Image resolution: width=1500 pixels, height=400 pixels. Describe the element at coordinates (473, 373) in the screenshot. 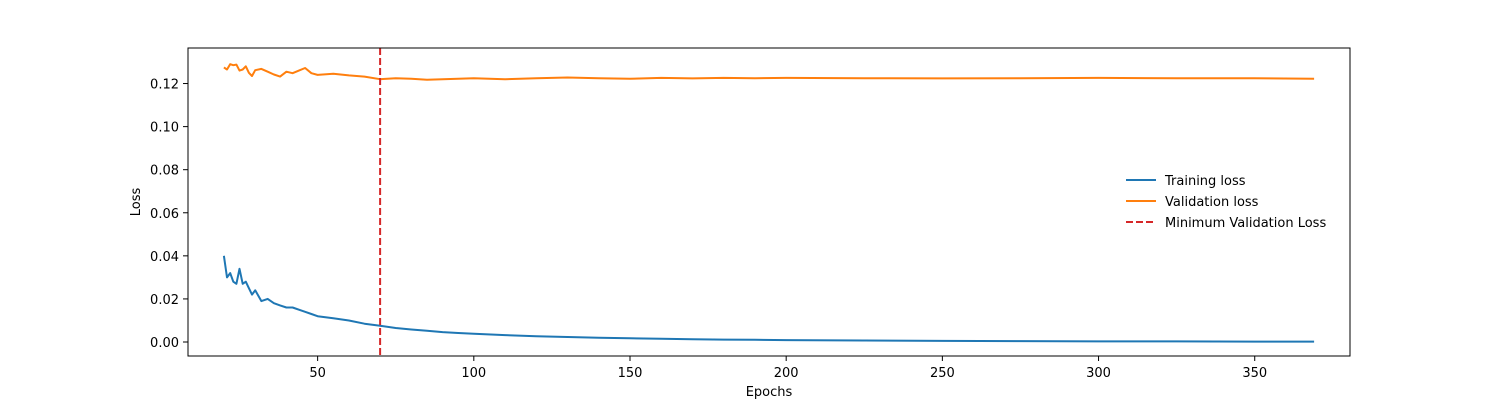

I see `x-tick-label: 100` at that location.